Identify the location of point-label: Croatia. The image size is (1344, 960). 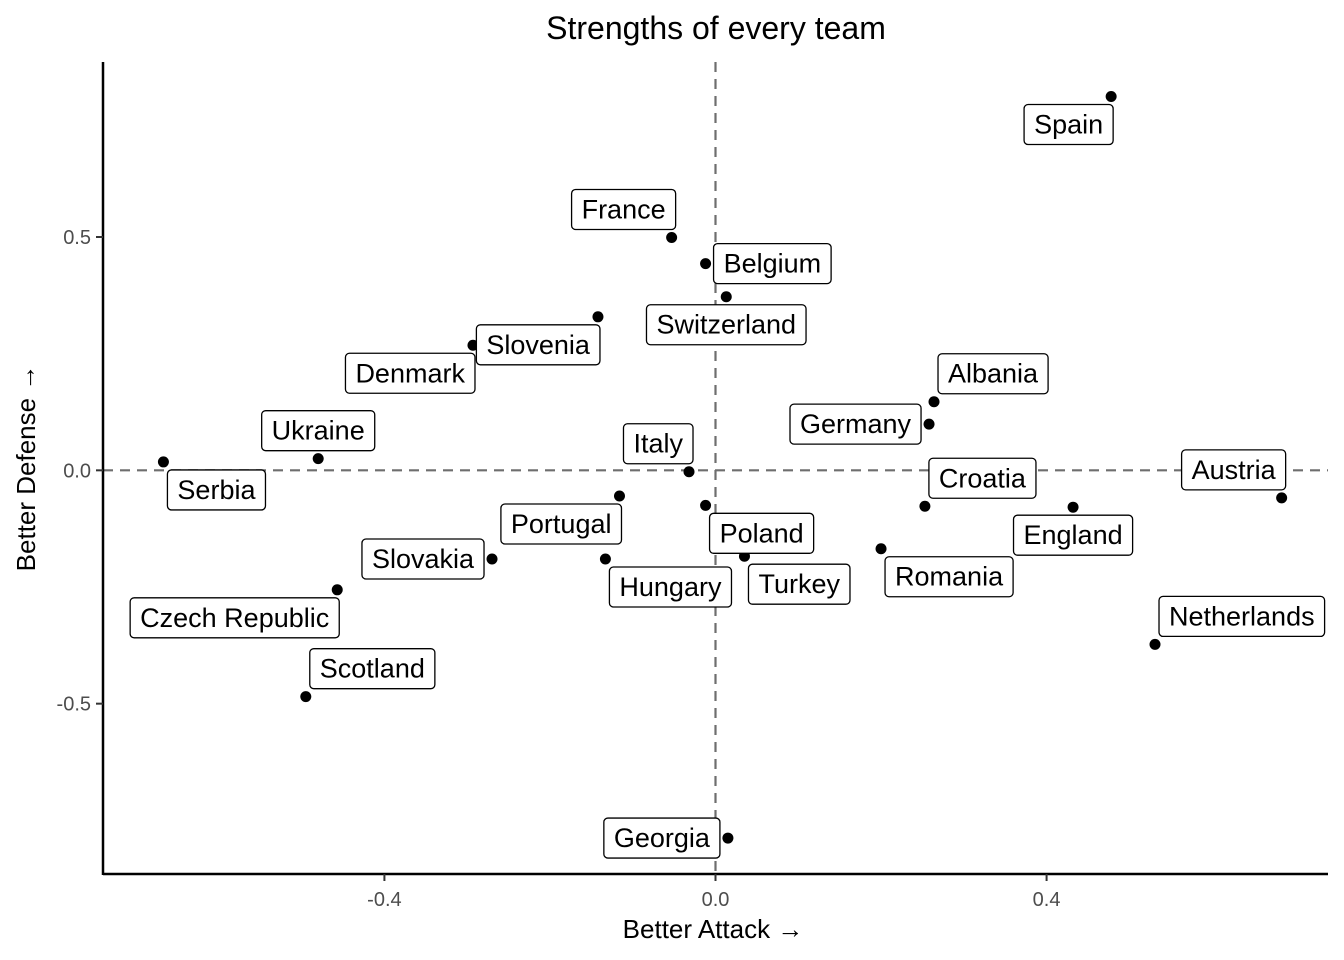
(983, 478).